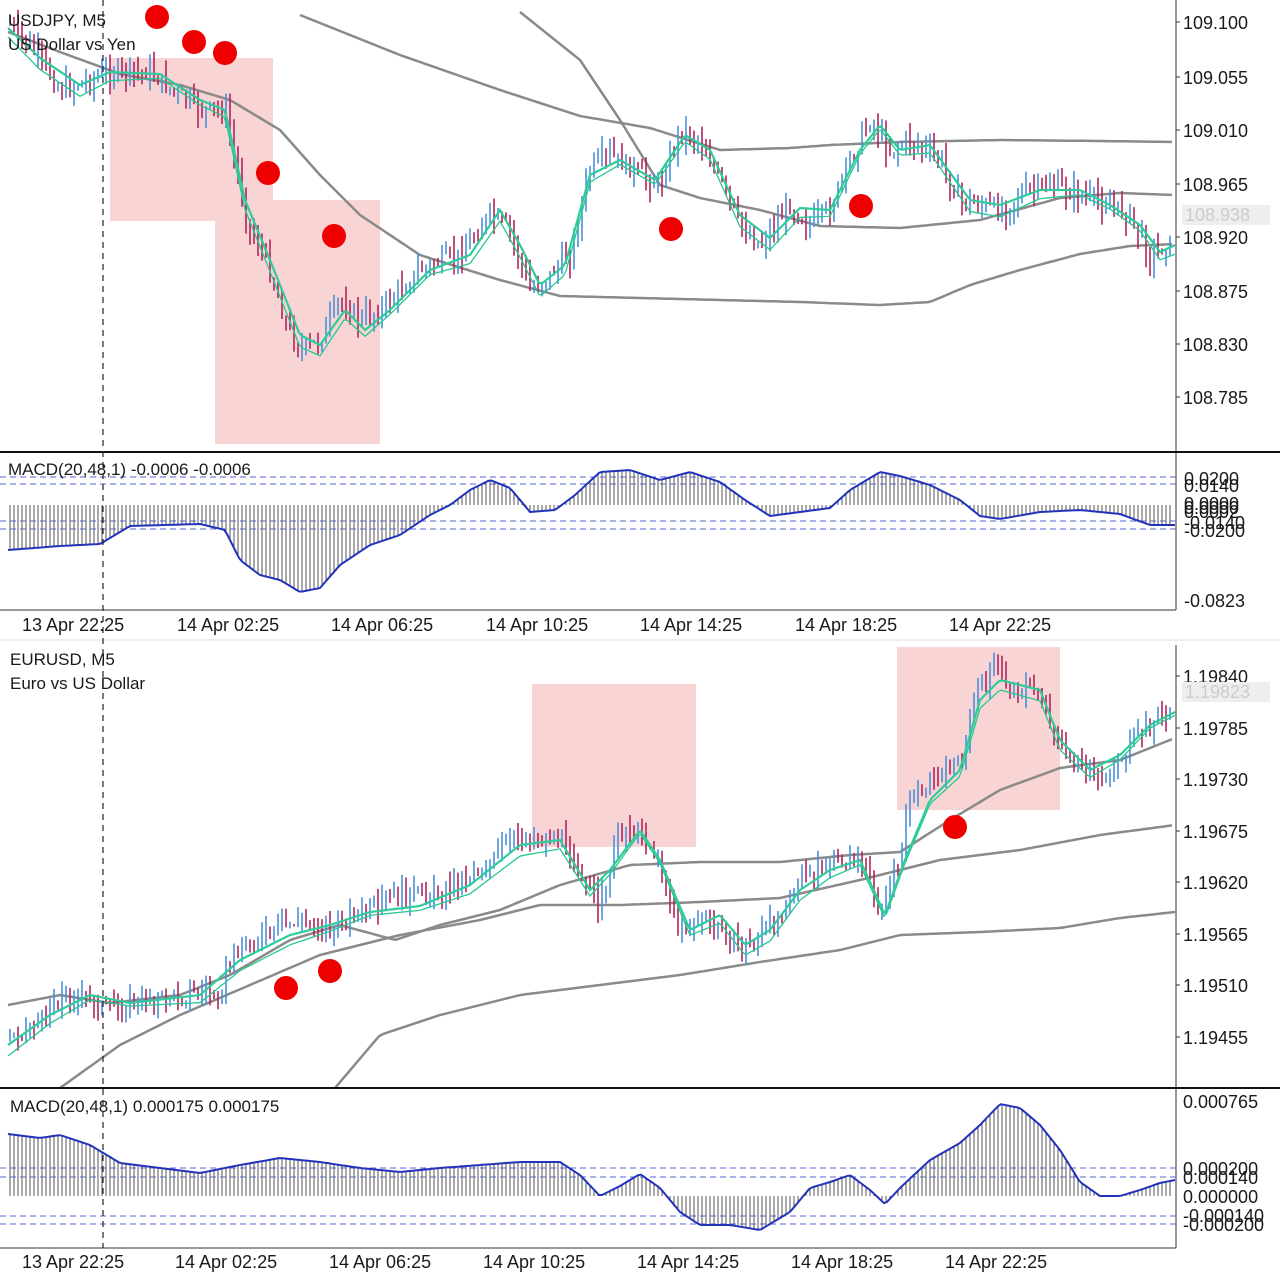  What do you see at coordinates (1215, 238) in the screenshot?
I see `price-tick: 108.920` at bounding box center [1215, 238].